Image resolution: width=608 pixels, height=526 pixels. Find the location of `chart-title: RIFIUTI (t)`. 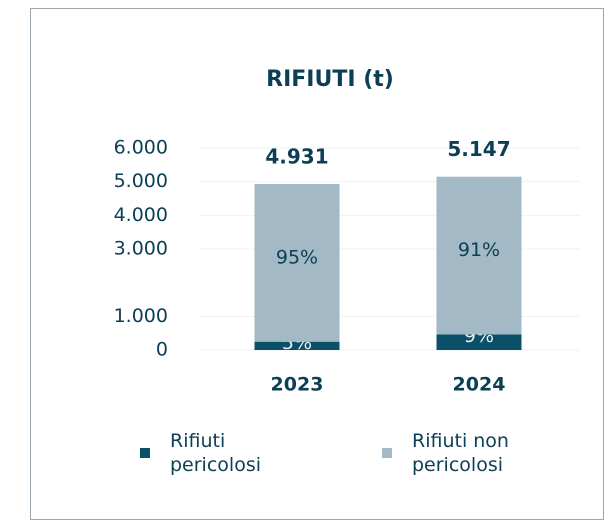

chart-title: RIFIUTI (t) is located at coordinates (330, 79).